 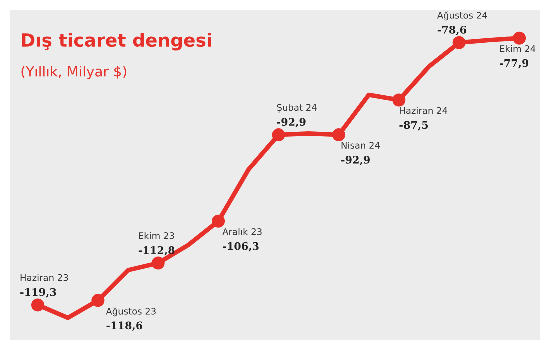 What do you see at coordinates (241, 247) in the screenshot?
I see `data-label: -106,3` at bounding box center [241, 247].